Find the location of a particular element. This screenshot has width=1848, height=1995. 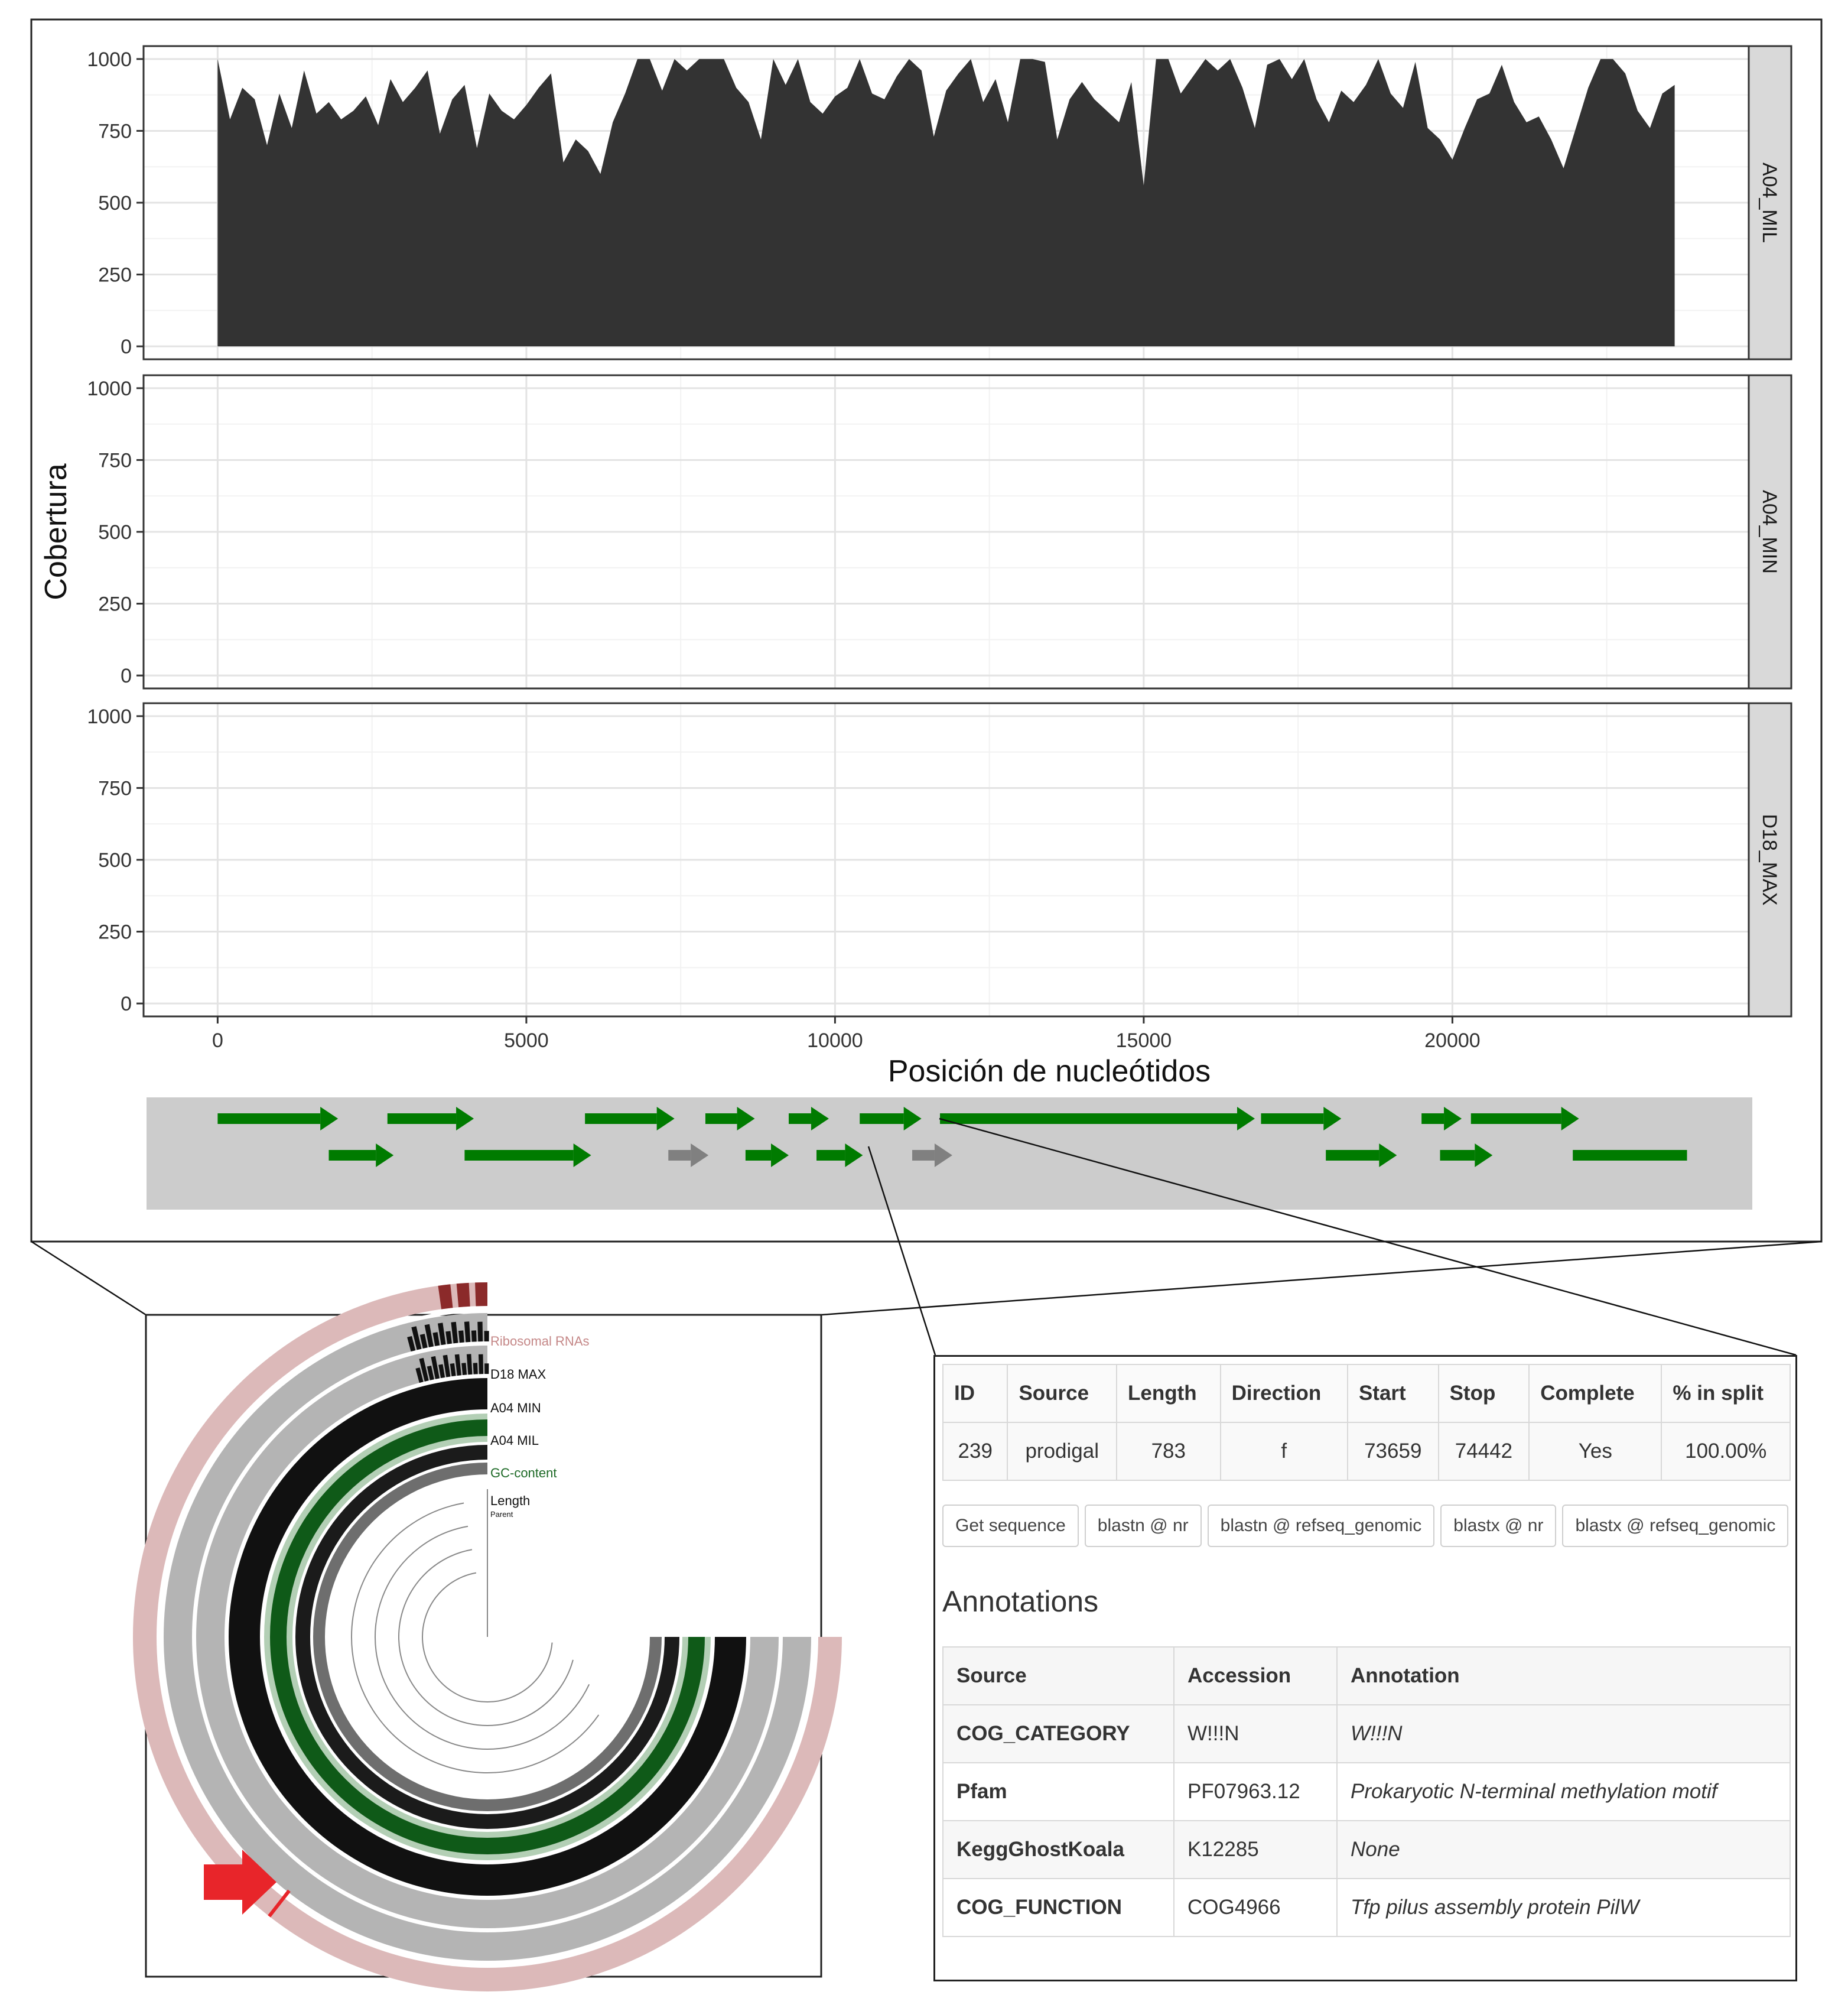

coverage-area is located at coordinates (946, 203).